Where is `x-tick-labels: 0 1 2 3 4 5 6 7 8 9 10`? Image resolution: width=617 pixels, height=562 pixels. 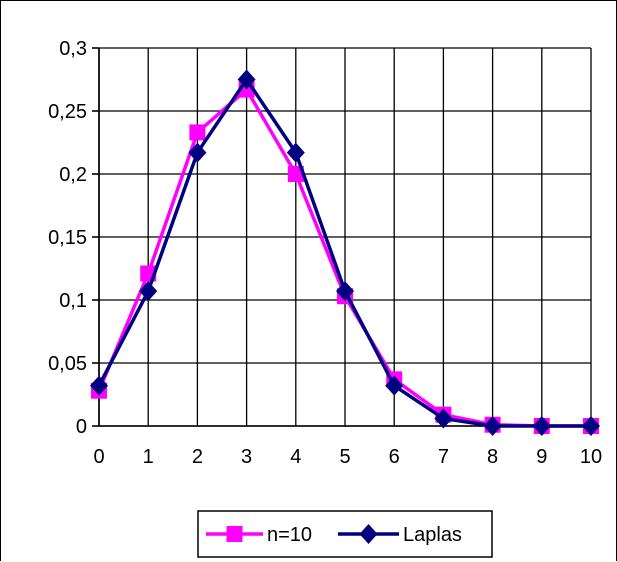 x-tick-labels: 0 1 2 3 4 5 6 7 8 9 10 is located at coordinates (347, 457).